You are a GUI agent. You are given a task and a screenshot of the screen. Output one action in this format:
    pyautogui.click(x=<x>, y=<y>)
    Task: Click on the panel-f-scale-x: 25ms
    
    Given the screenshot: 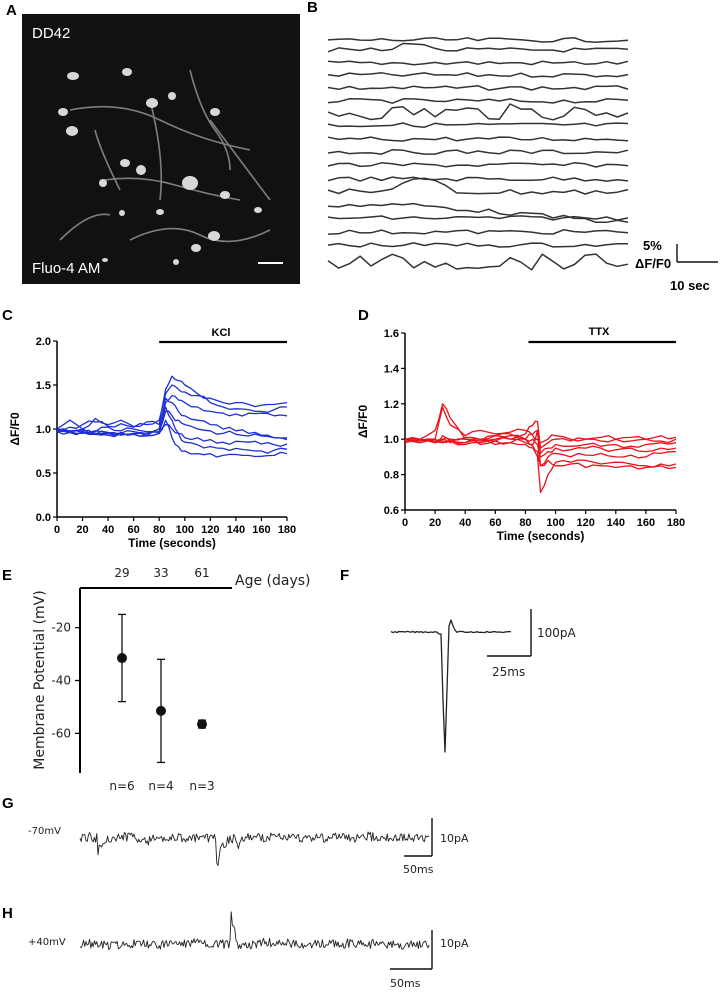 What is the action you would take?
    pyautogui.click(x=508, y=672)
    